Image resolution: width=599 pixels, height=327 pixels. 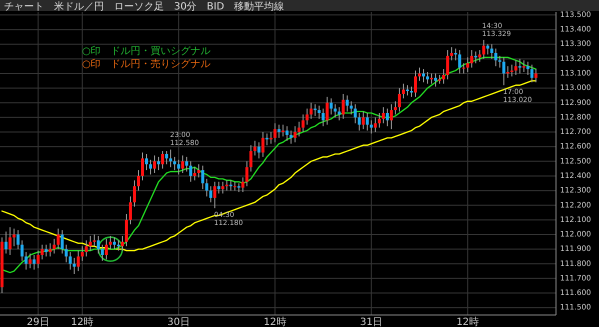 What do you see at coordinates (178, 322) in the screenshot?
I see `x-tick-label: 30日` at bounding box center [178, 322].